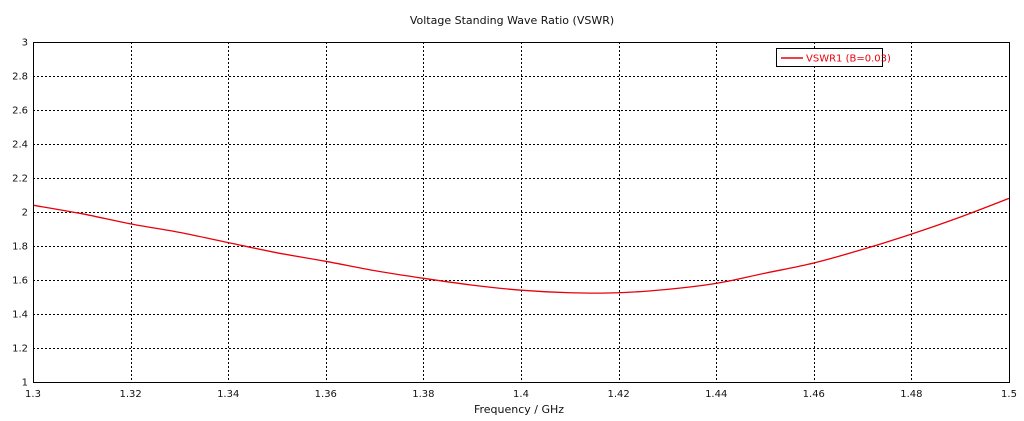 Image resolution: width=1024 pixels, height=421 pixels. I want to click on y-tick-label: 1.6, so click(20, 281).